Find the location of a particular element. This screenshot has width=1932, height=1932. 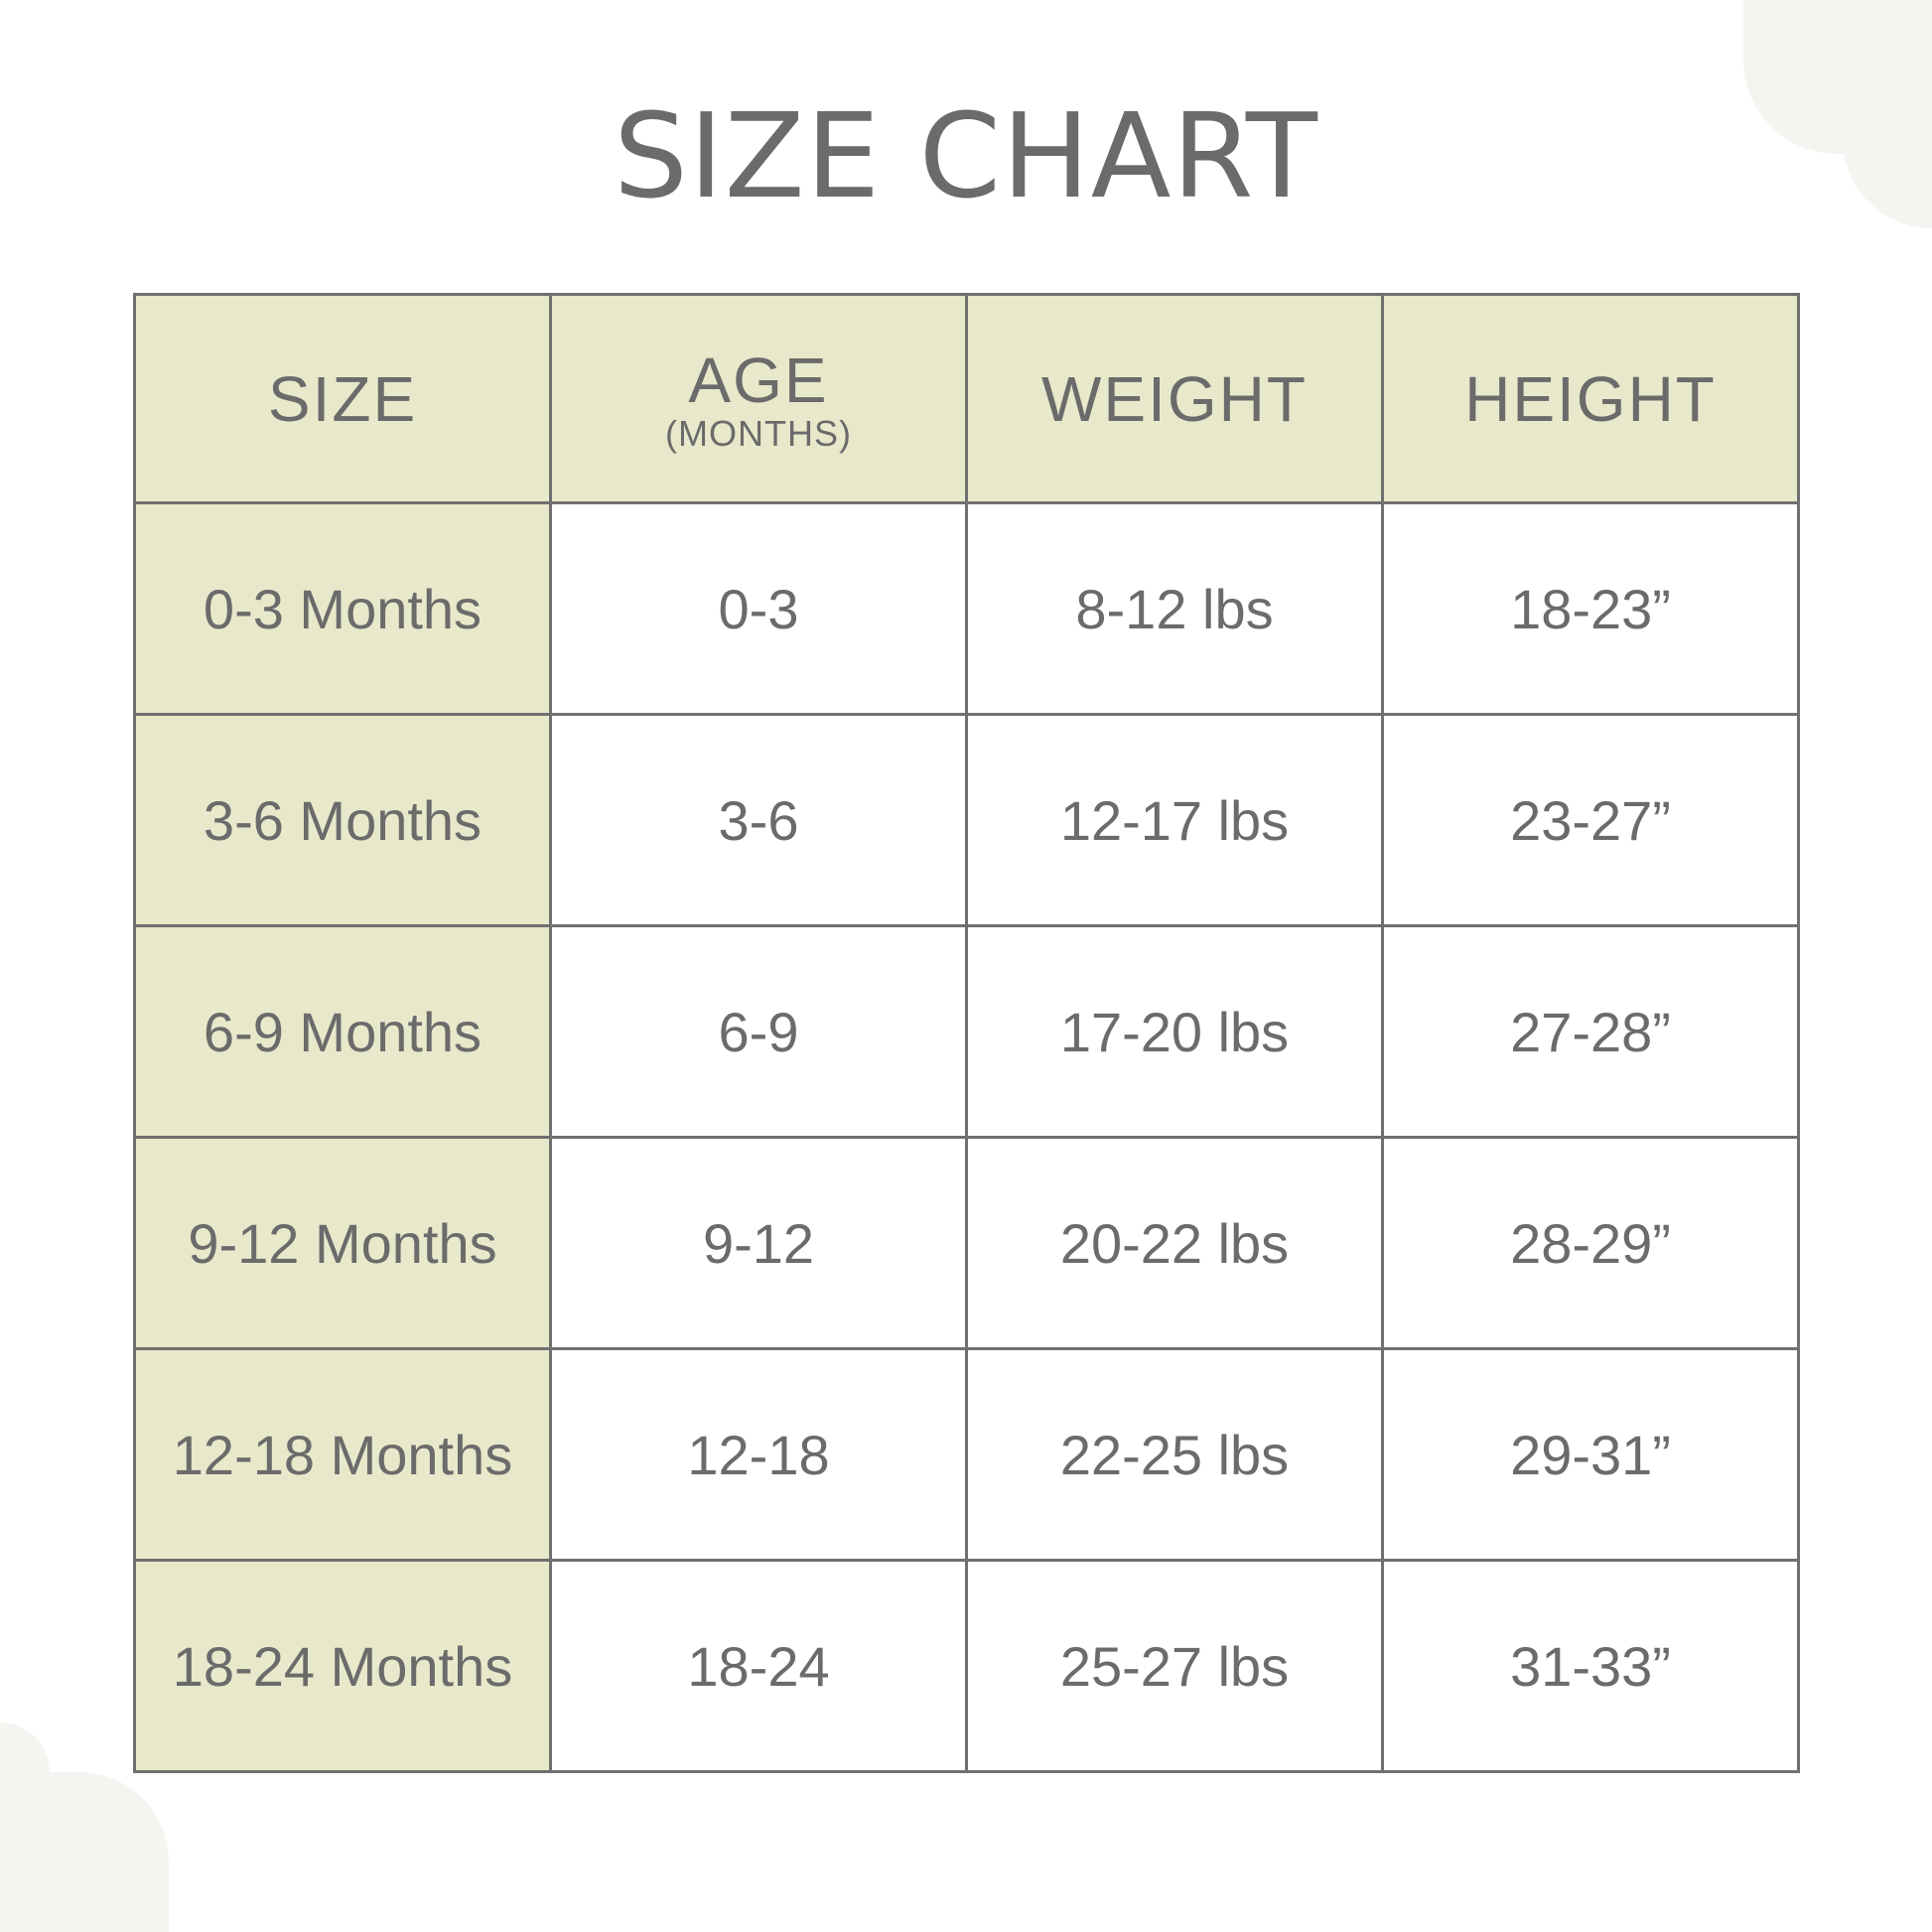

table-row: 0-3 Months 0-3 8-12 lbs 18-23” is located at coordinates (967, 609).